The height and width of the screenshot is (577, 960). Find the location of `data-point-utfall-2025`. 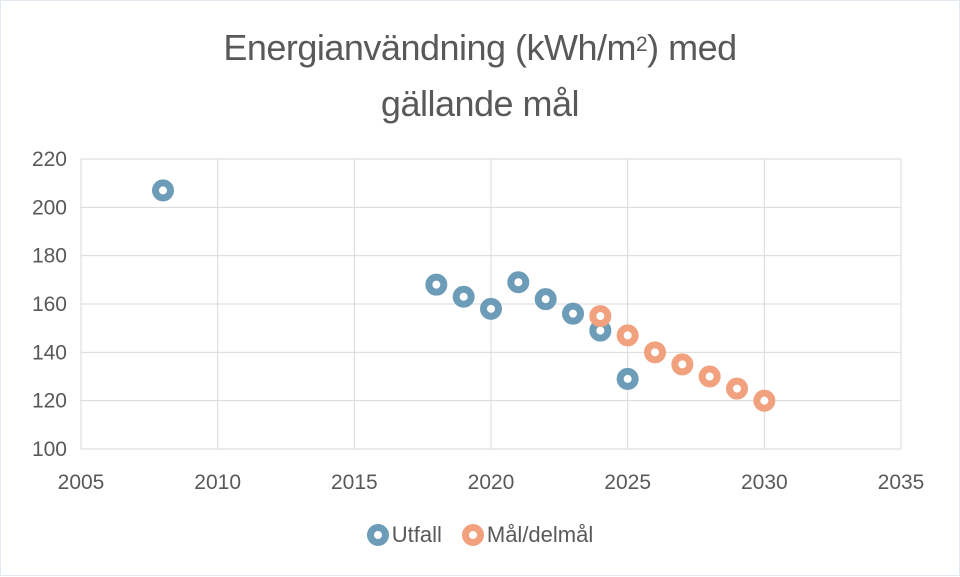

data-point-utfall-2025 is located at coordinates (627, 378).